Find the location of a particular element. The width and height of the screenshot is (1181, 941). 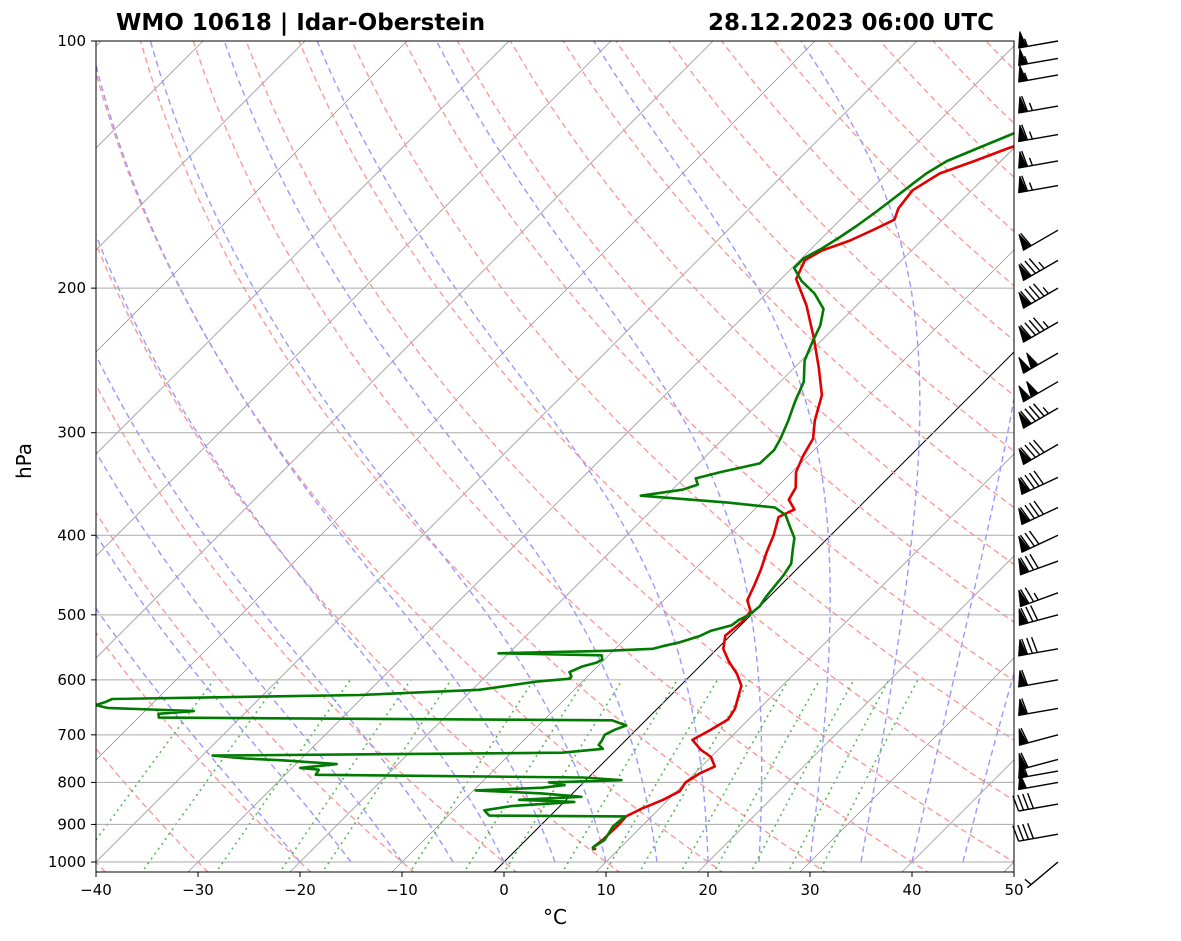

y-tick-label: 100 is located at coordinates (71, 41).